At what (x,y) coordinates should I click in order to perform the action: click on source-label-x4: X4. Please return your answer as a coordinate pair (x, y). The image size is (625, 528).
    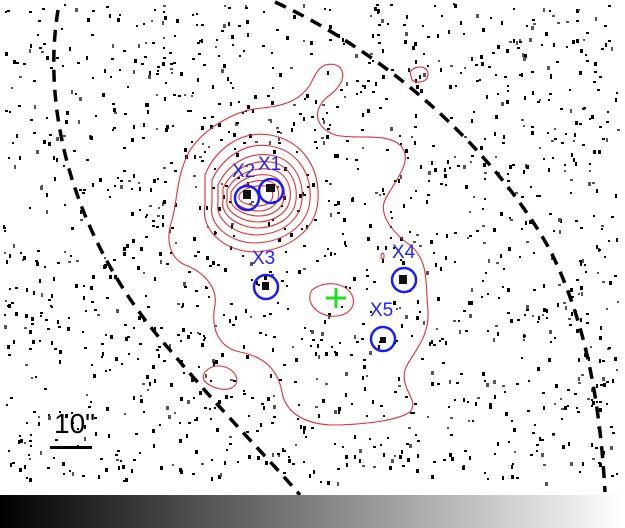
    Looking at the image, I should click on (404, 252).